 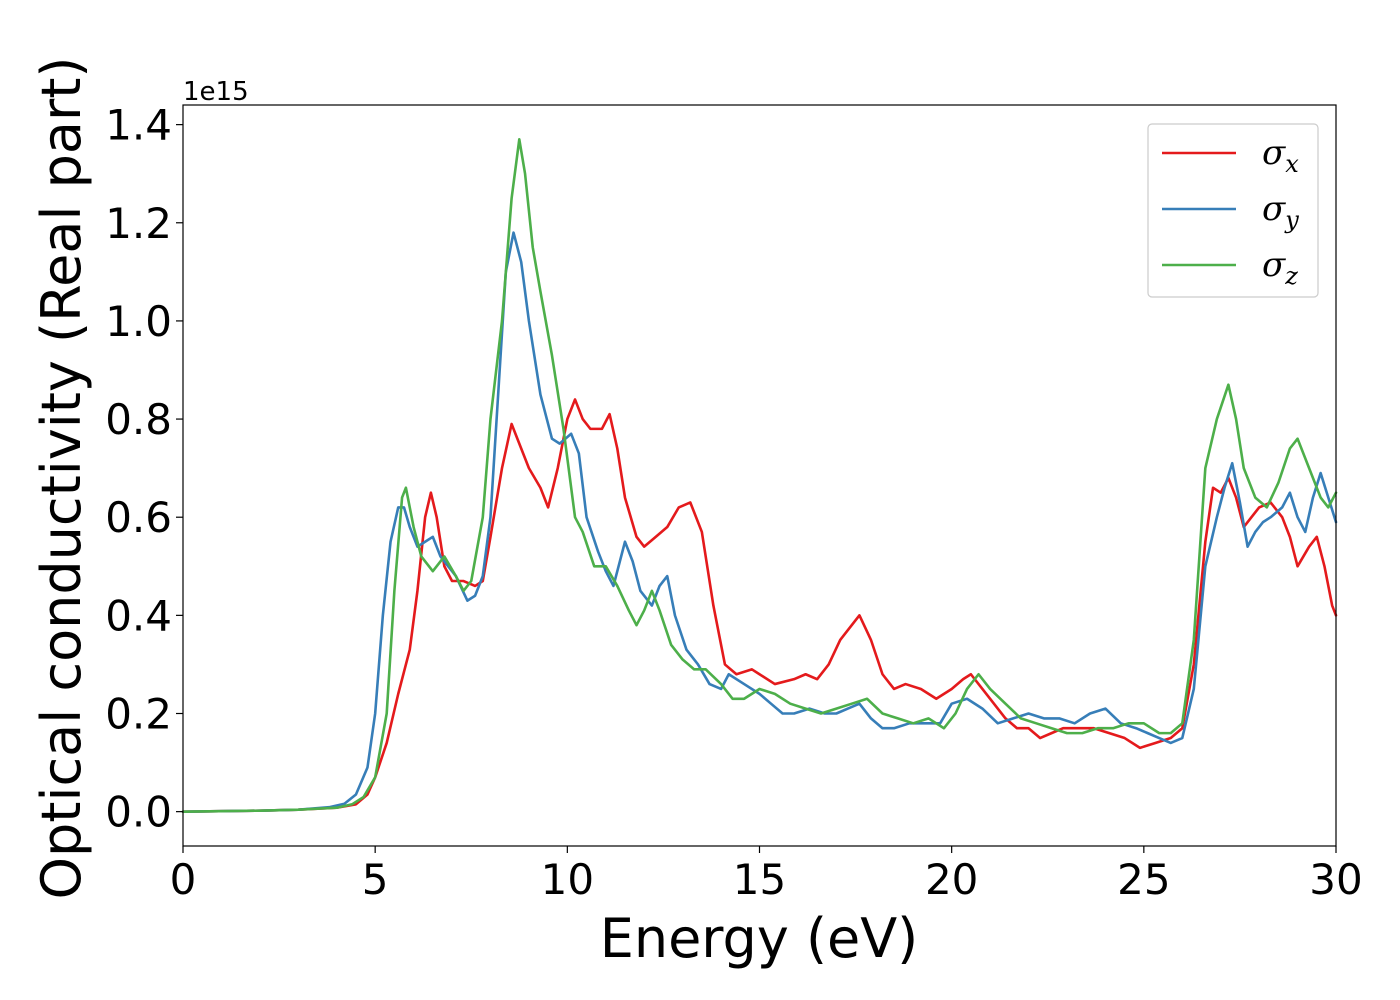 I want to click on y-axis-label: Optical conductivity (Real part), so click(x=61, y=478).